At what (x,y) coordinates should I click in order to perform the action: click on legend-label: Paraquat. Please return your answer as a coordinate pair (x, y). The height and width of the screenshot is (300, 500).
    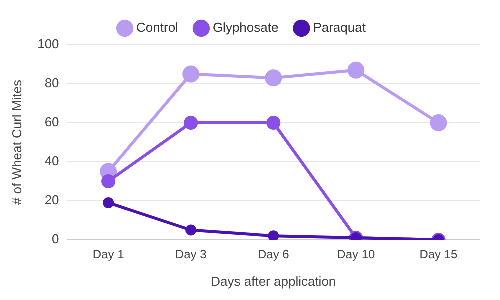
    Looking at the image, I should click on (339, 28).